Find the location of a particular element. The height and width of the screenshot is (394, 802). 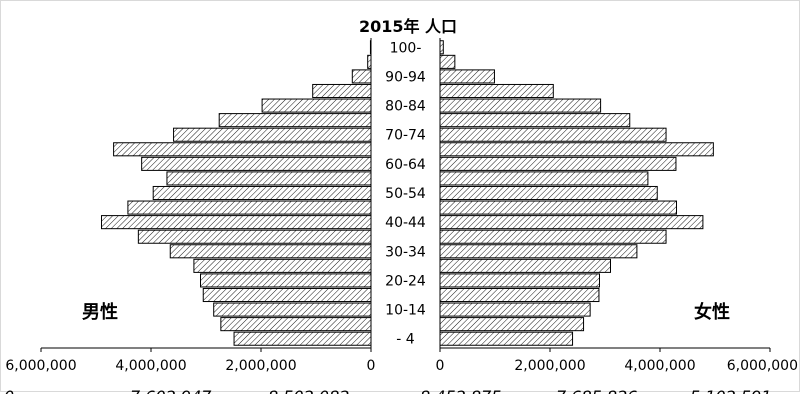

age-label: 100- is located at coordinates (406, 48).